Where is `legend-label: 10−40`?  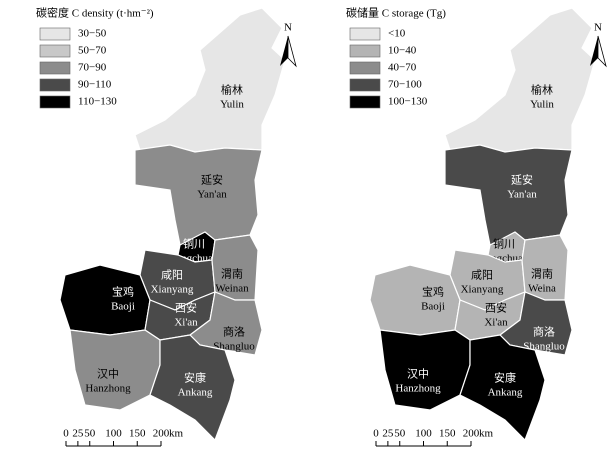 legend-label: 10−40 is located at coordinates (402, 51).